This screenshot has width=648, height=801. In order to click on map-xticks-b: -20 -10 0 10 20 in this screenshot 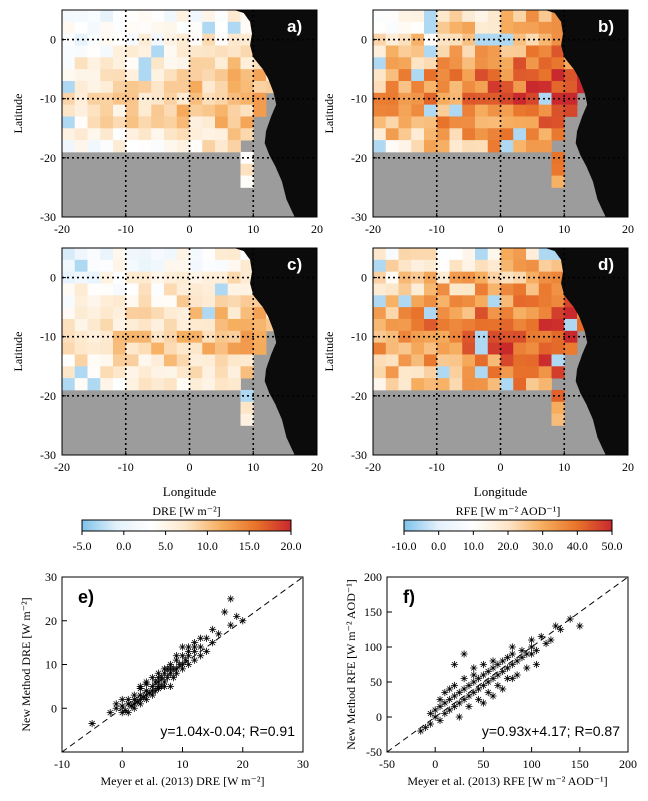, I will do `click(499, 224)`.